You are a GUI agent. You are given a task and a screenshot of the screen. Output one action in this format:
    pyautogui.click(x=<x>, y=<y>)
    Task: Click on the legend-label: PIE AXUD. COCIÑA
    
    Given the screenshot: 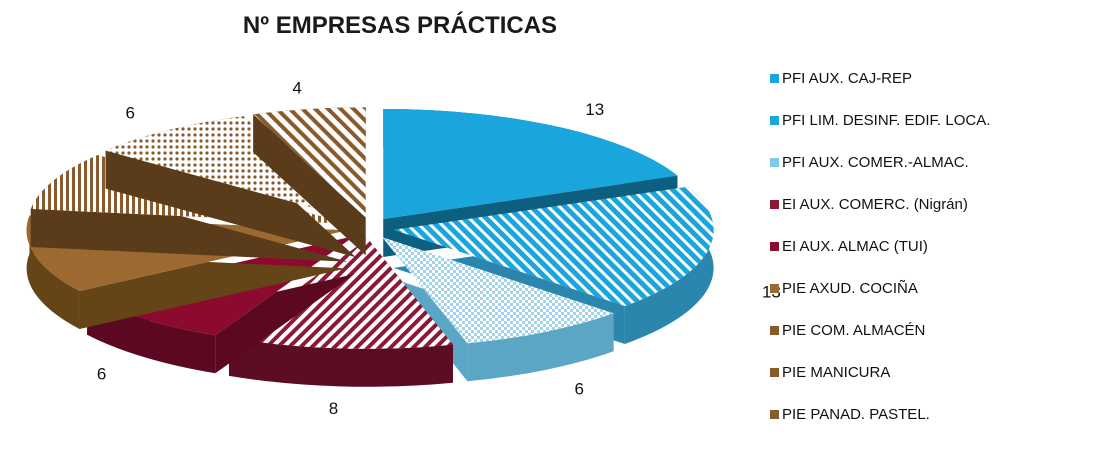 What is the action you would take?
    pyautogui.click(x=850, y=288)
    